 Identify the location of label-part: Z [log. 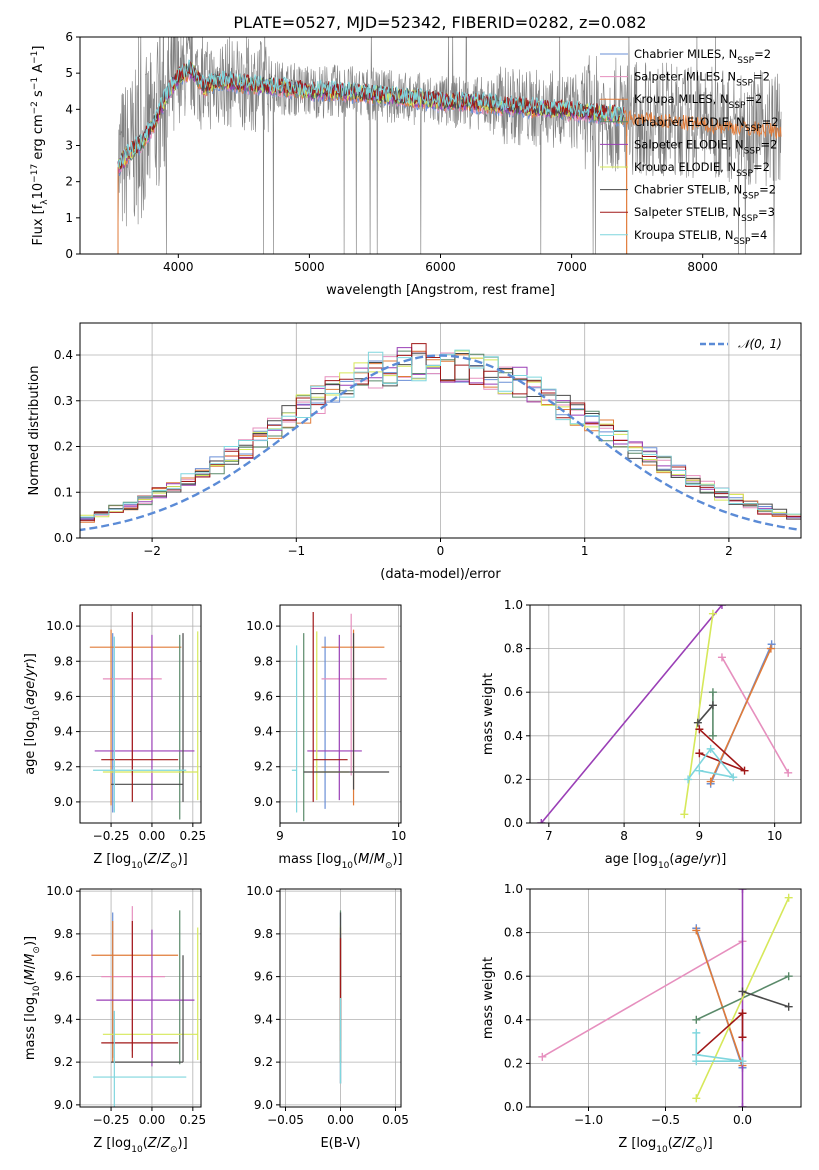
(637, 1143).